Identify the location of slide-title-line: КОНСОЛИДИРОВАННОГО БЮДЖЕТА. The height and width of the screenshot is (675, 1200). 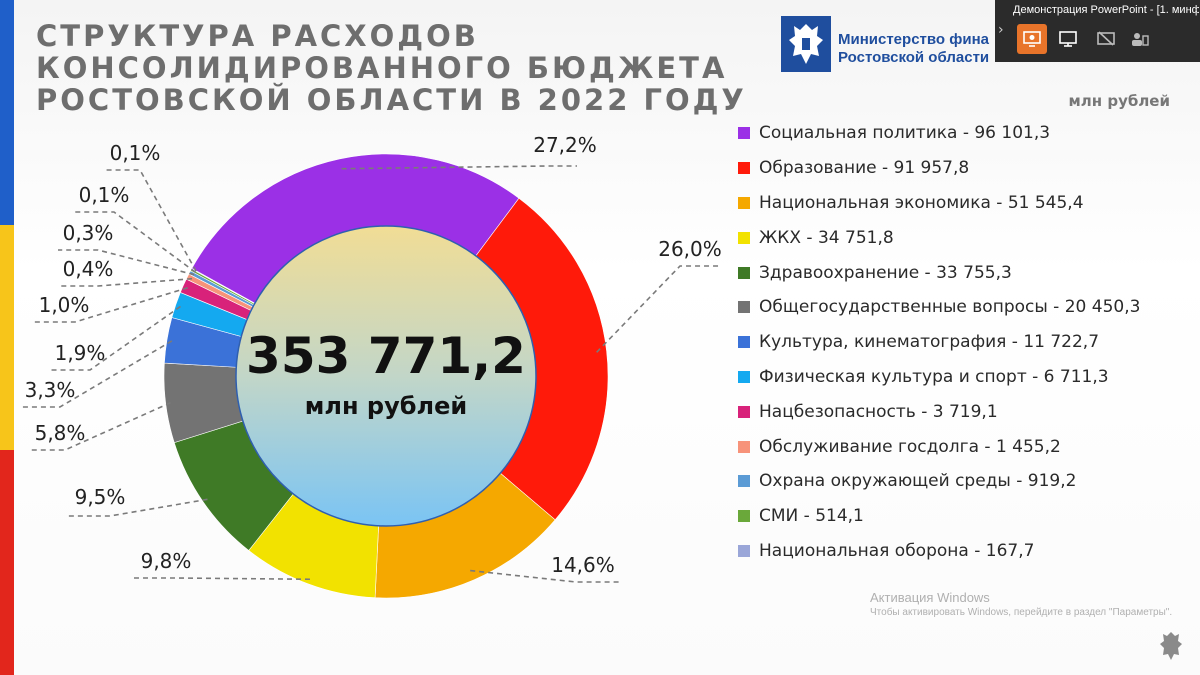
(382, 68).